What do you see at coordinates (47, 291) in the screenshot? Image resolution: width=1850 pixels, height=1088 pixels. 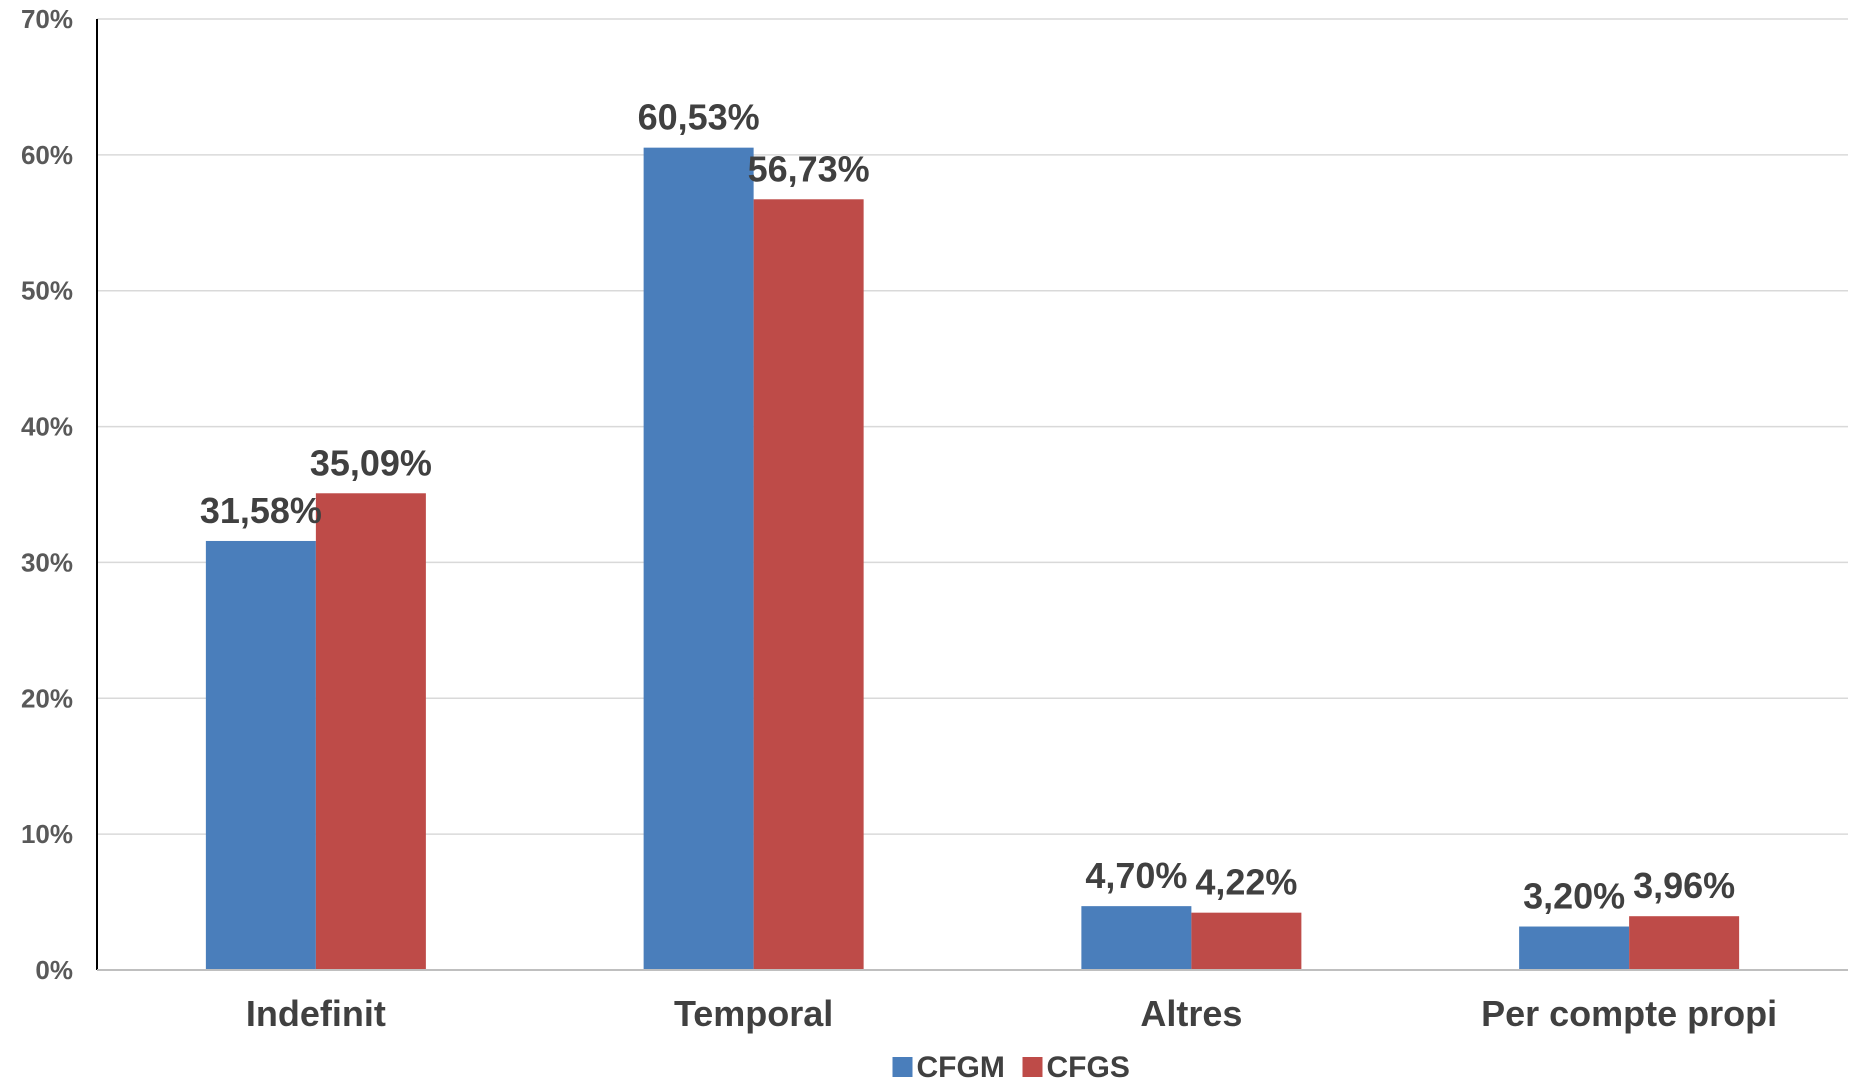 I see `y-tick-label: 50%` at bounding box center [47, 291].